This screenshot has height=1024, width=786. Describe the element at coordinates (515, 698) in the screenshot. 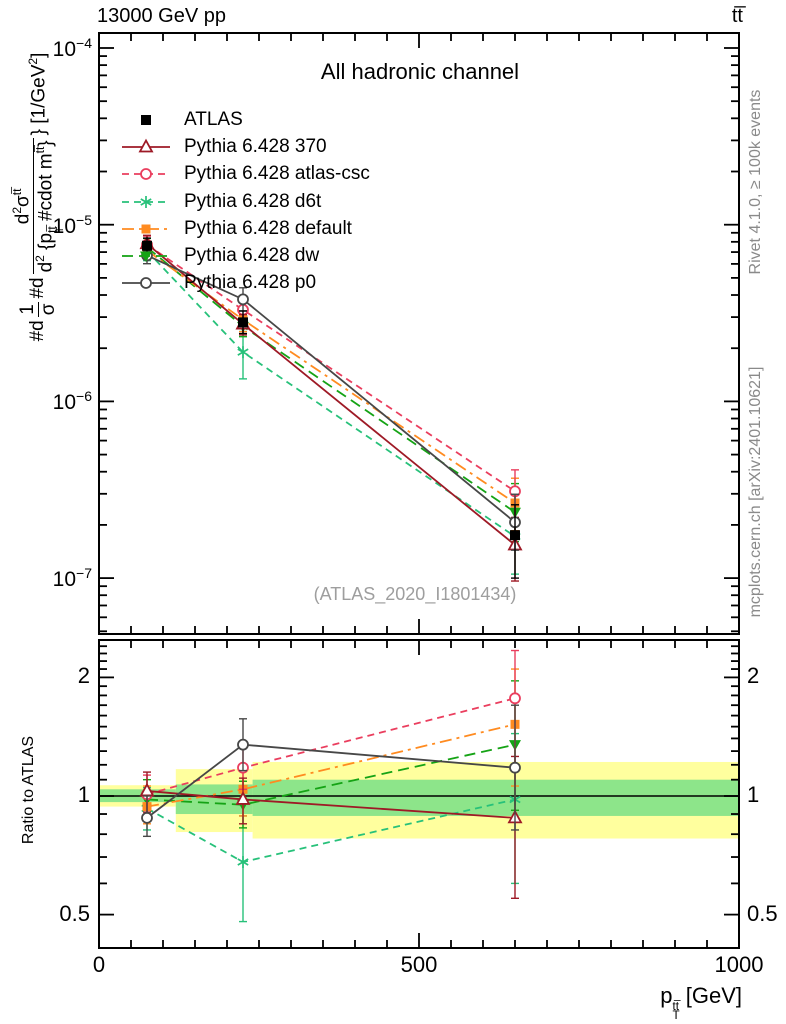

I see `marker-pythia-atlas-csc` at that location.